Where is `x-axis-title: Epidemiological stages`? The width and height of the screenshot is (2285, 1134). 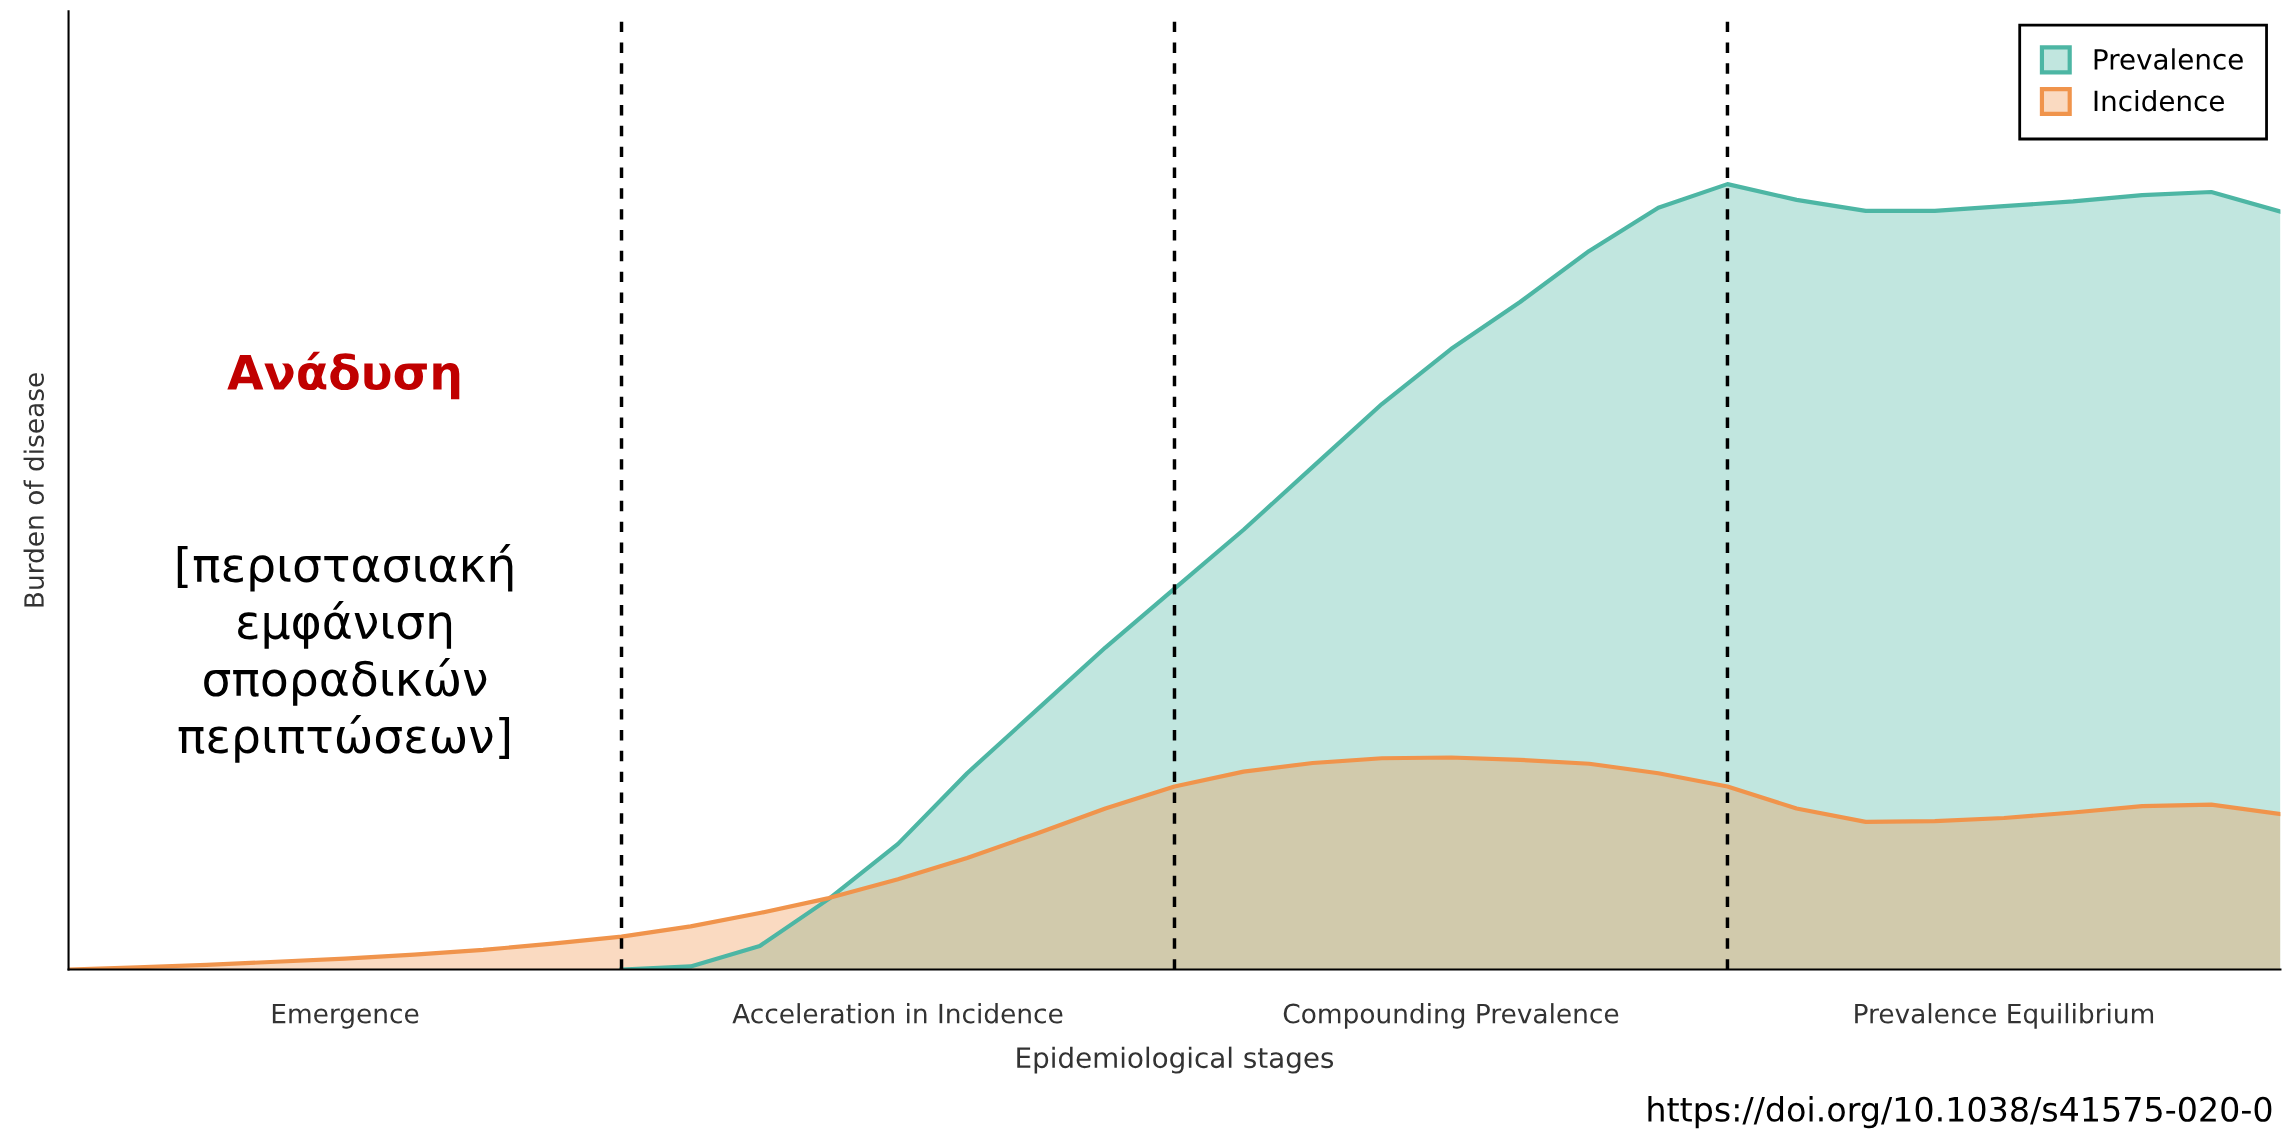
x-axis-title: Epidemiological stages is located at coordinates (1175, 1060).